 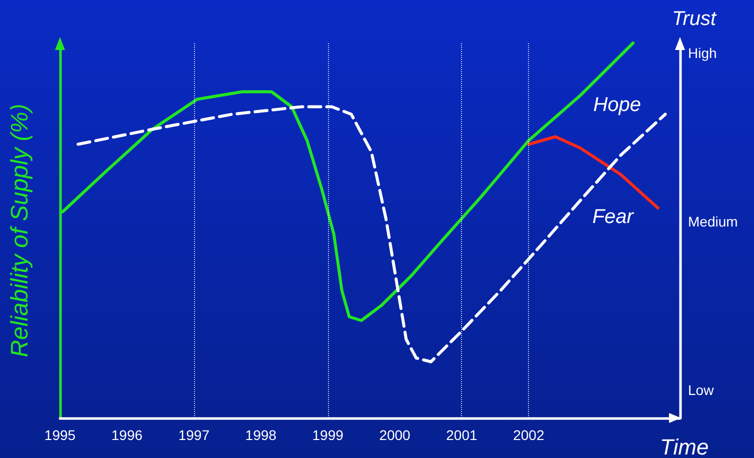 What do you see at coordinates (328, 435) in the screenshot?
I see `x-tick-label: 1999` at bounding box center [328, 435].